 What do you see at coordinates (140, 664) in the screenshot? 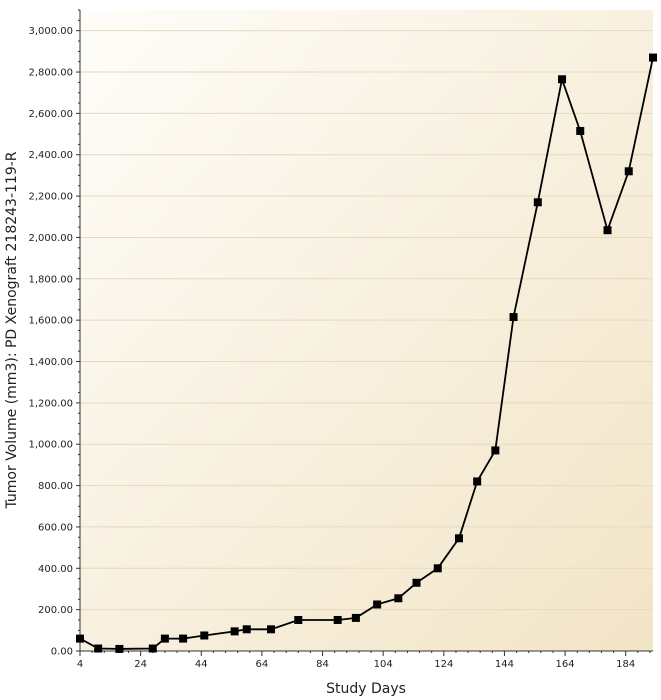
I see `x-tick-label: 24` at bounding box center [140, 664].